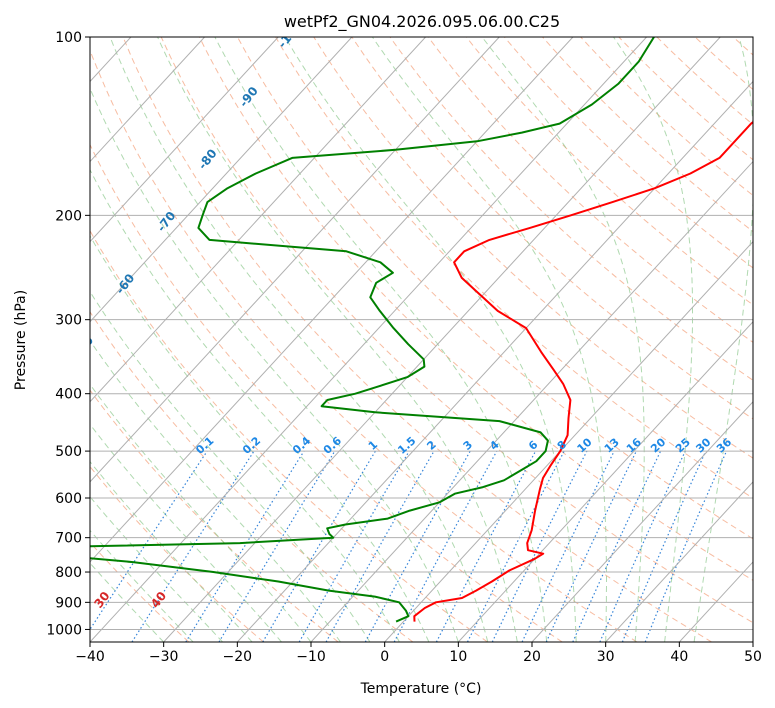 This screenshot has width=775, height=708. I want to click on x-tick-label: 10, so click(458, 657).